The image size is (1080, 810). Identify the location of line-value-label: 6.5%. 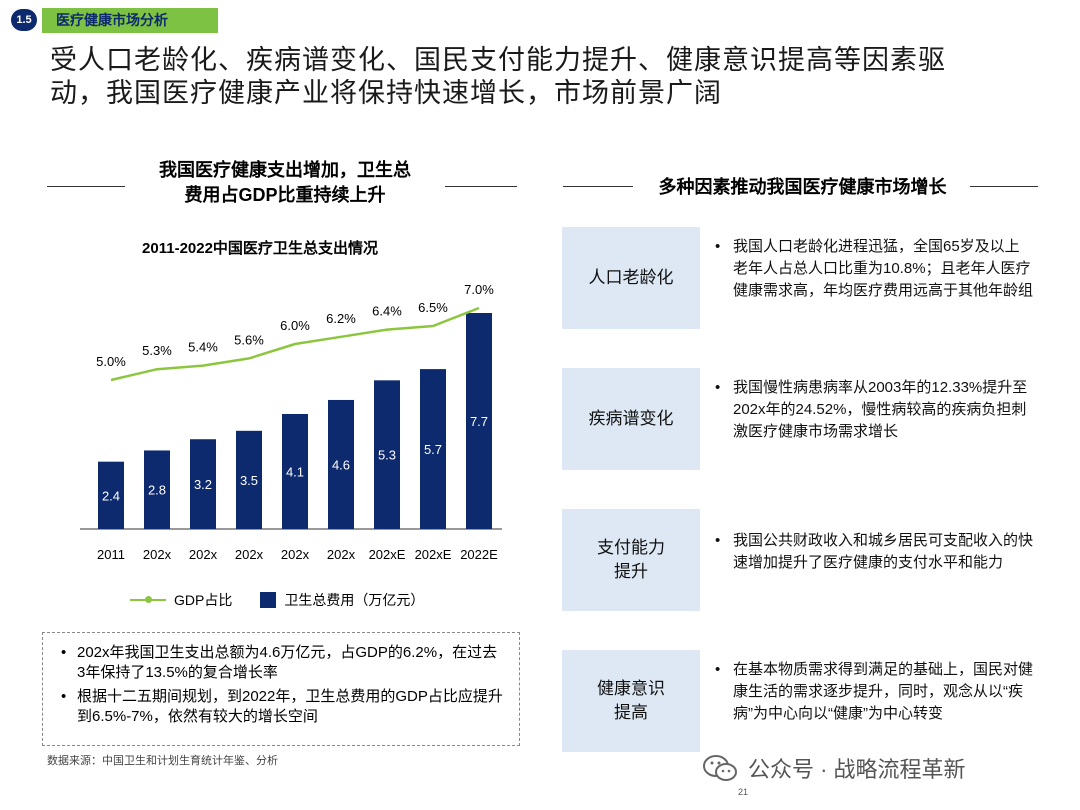
(433, 307).